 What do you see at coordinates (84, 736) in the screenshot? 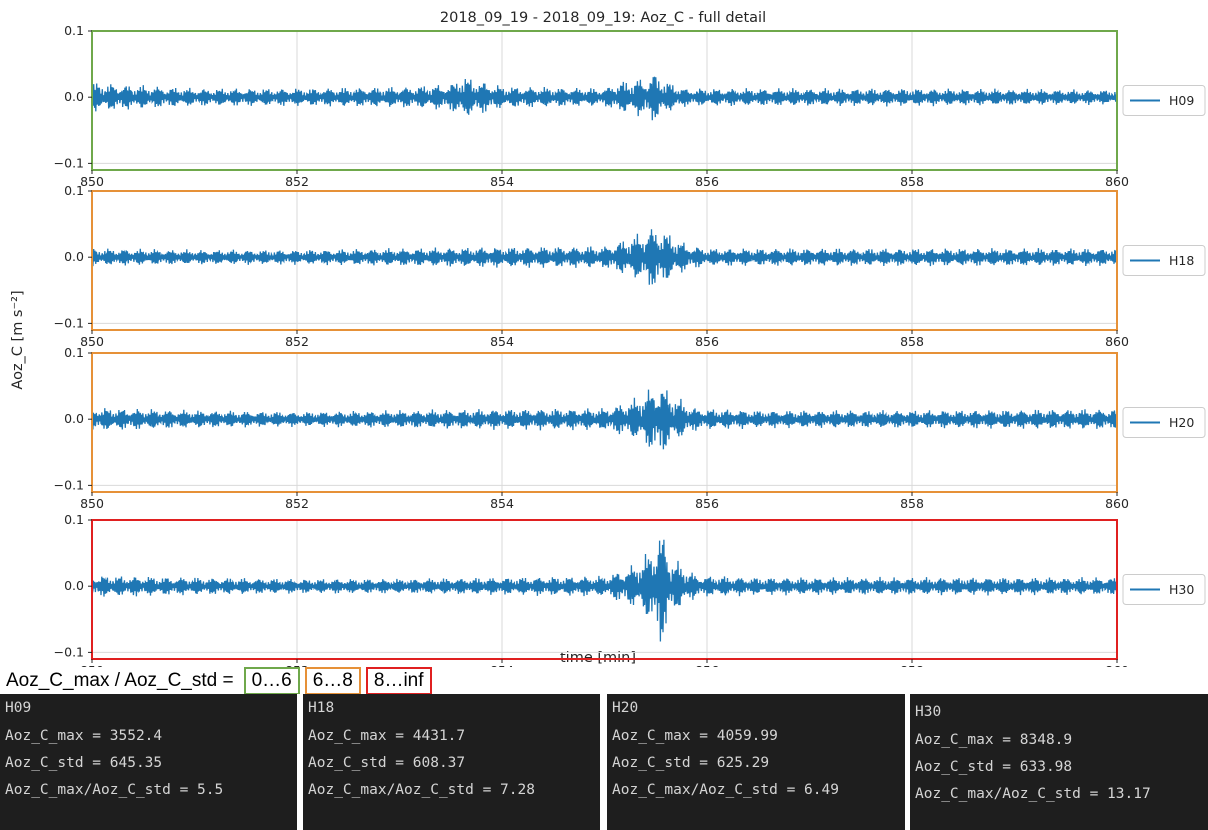
I see `stats-max: Aoz_C_max = 3552.4` at bounding box center [84, 736].